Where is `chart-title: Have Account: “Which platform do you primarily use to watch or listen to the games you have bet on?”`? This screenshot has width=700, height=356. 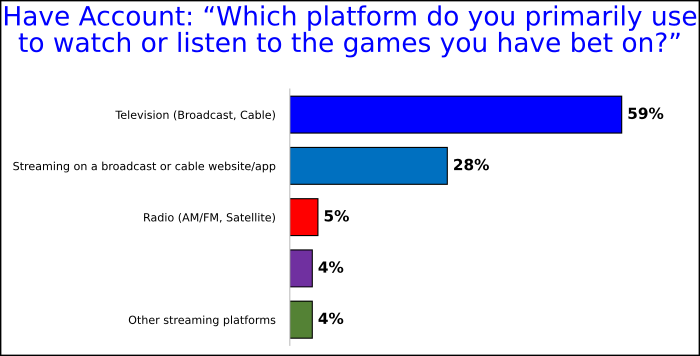
chart-title: Have Account: “Which platform do you primarily use to watch or listen to the games you have bet on?” is located at coordinates (350, 31).